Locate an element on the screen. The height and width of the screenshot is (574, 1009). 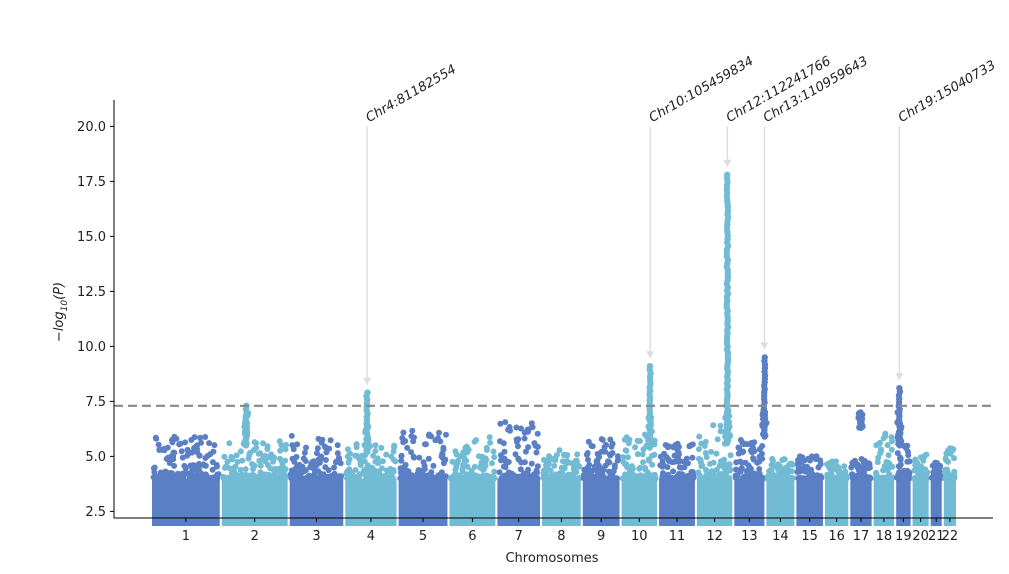
peak-chr17 is located at coordinates (860, 420).